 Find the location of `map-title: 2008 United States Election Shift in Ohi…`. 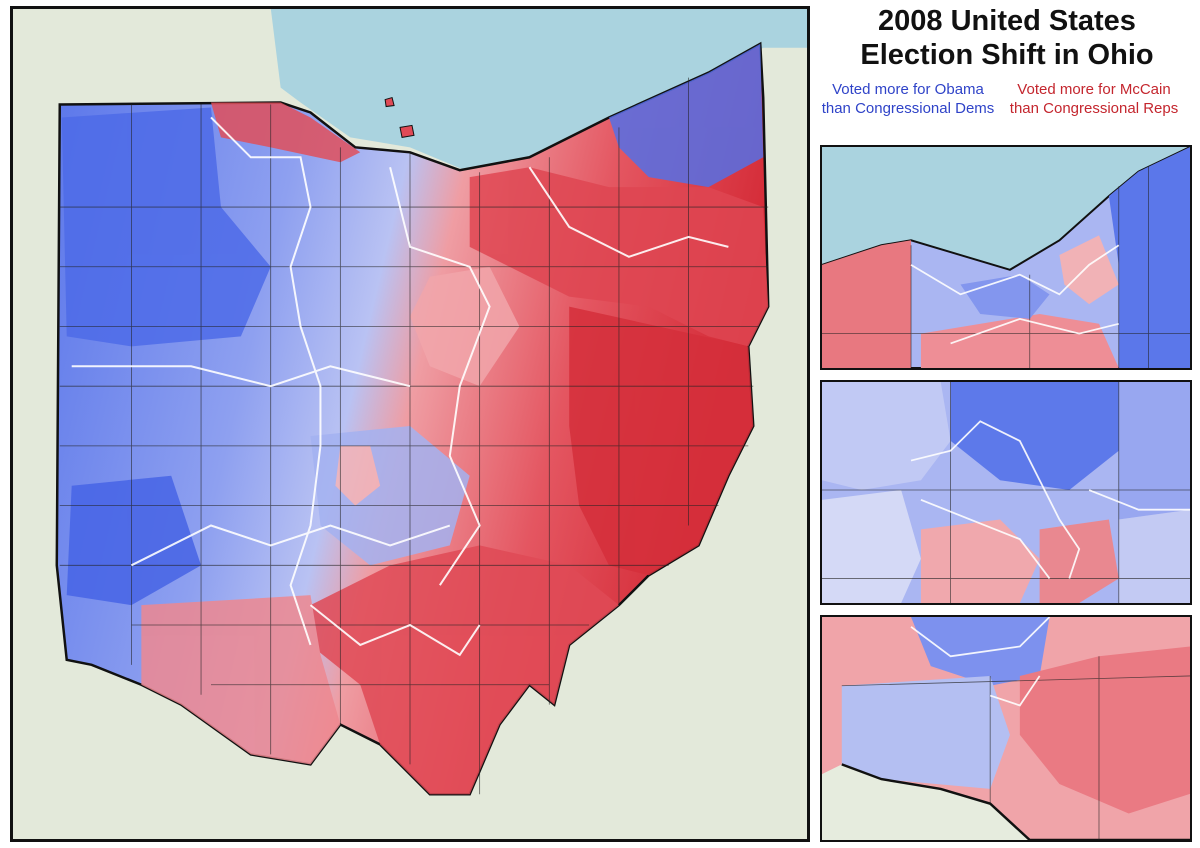

map-title: 2008 United States Election Shift in Ohi… is located at coordinates (1007, 38).